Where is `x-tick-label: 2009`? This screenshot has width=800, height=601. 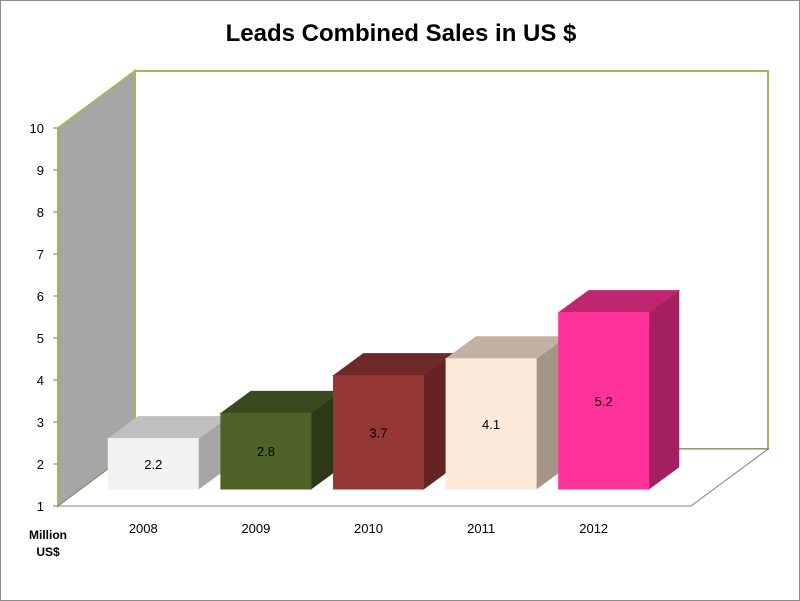 x-tick-label: 2009 is located at coordinates (255, 528).